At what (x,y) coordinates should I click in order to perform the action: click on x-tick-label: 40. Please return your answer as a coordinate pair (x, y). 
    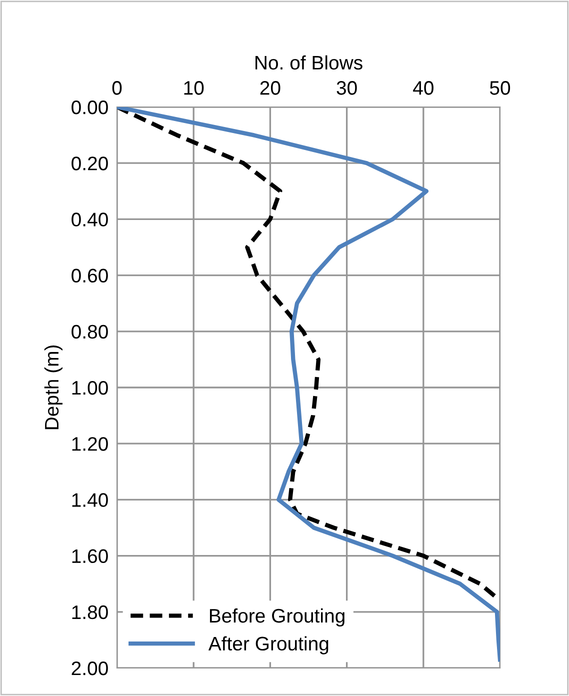
    Looking at the image, I should click on (423, 88).